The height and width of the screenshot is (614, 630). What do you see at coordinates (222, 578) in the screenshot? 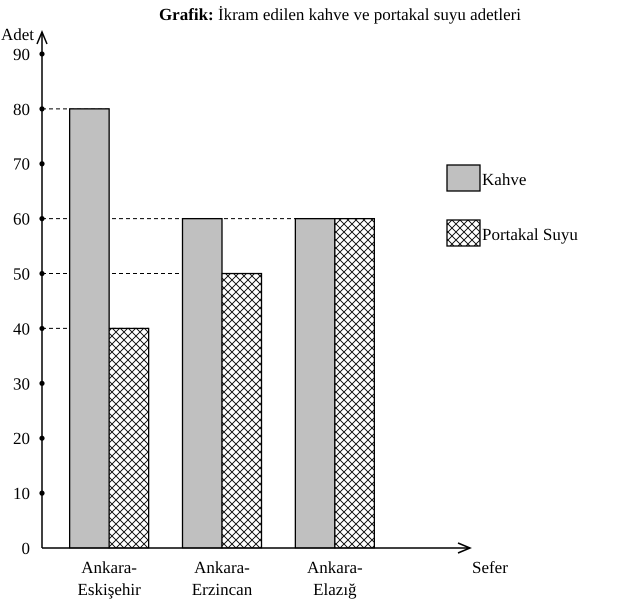
I see `x-tick-label: Ankara-Erzincan` at bounding box center [222, 578].